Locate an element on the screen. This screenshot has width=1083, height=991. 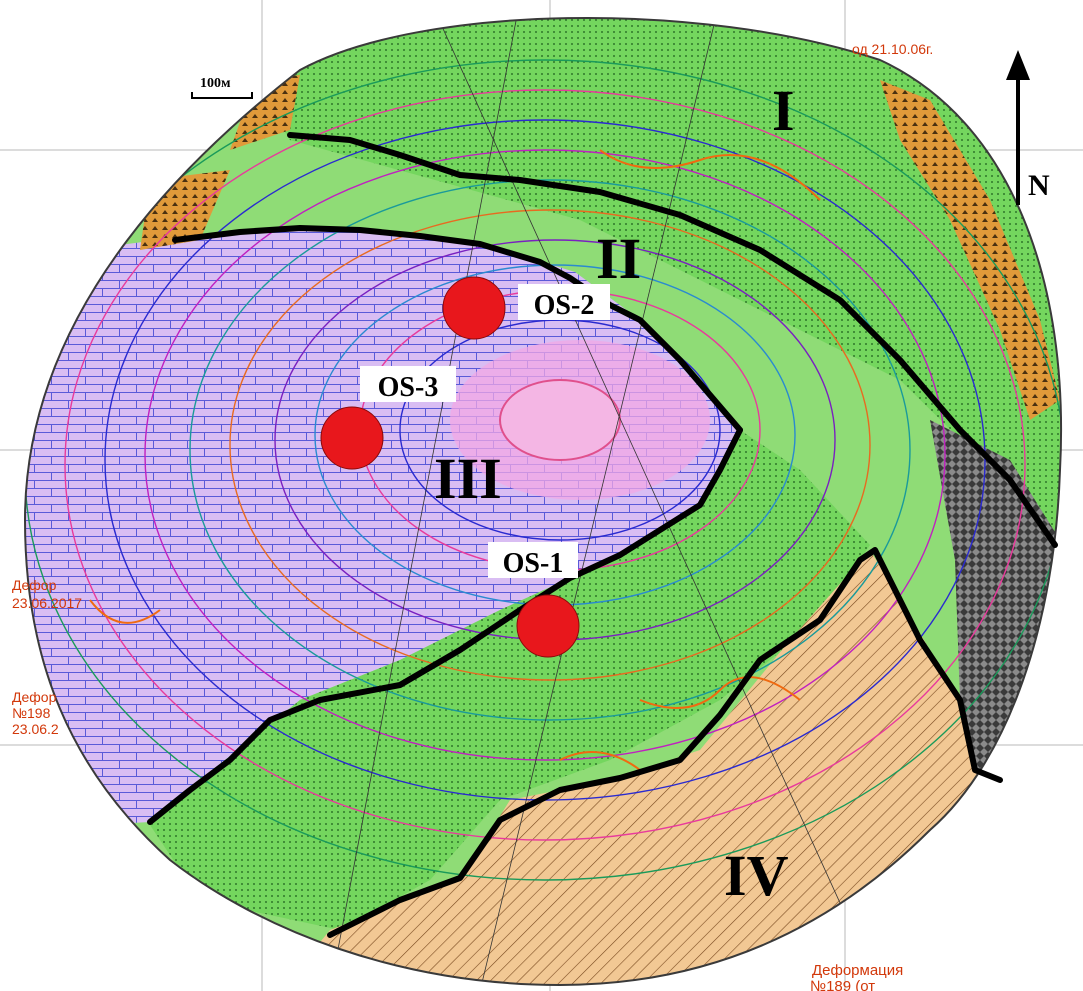
fault-line-ii-iii is located at coordinates (457, 329).